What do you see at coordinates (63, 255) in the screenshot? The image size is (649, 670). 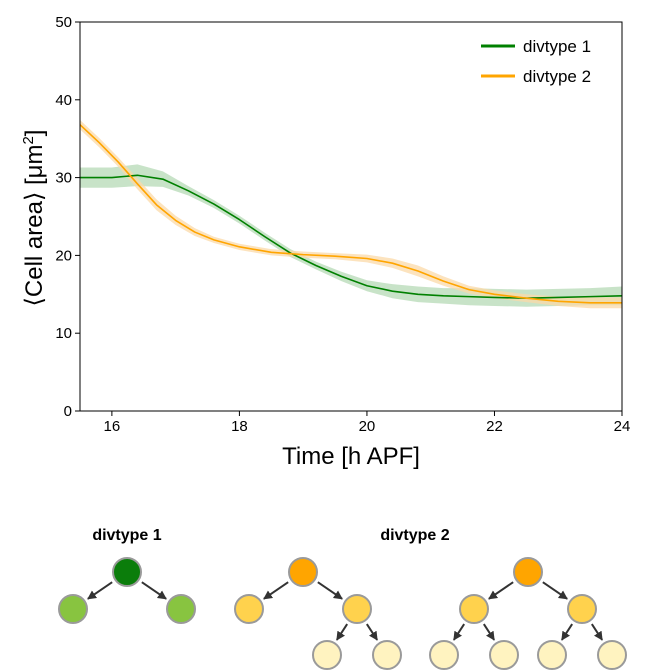 I see `y-tick-label: 20` at bounding box center [63, 255].